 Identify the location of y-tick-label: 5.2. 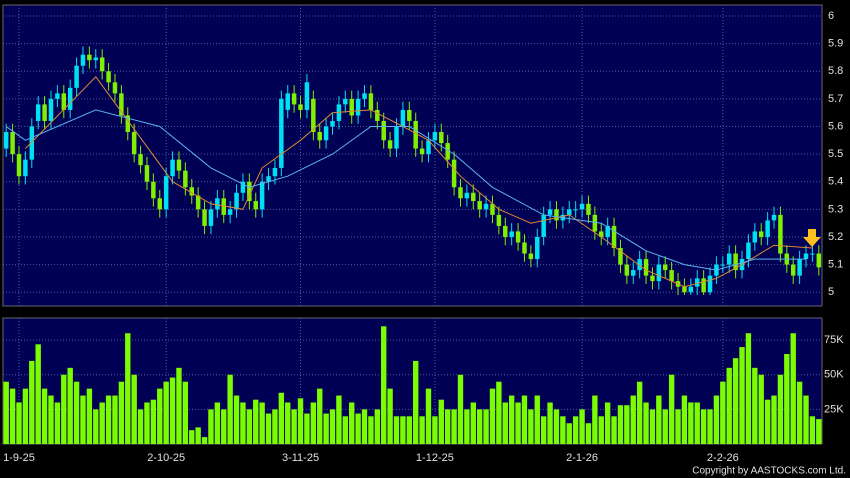
(835, 237).